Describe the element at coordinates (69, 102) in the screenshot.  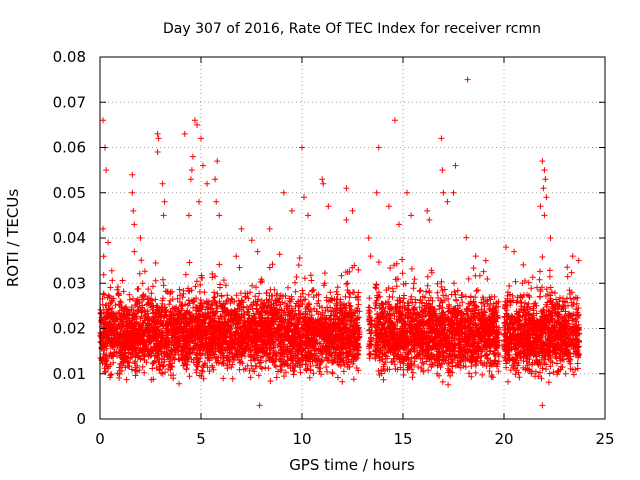
I see `y-tick-label: 0.07` at that location.